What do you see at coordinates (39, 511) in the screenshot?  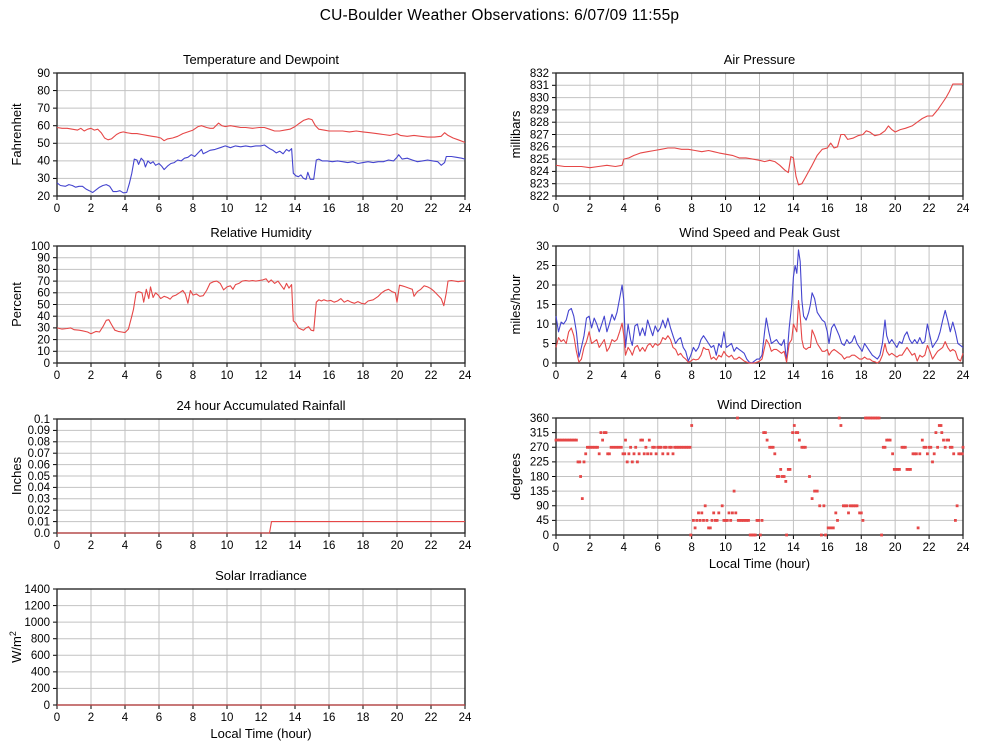 I see `y-tick-label: 0.02` at bounding box center [39, 511].